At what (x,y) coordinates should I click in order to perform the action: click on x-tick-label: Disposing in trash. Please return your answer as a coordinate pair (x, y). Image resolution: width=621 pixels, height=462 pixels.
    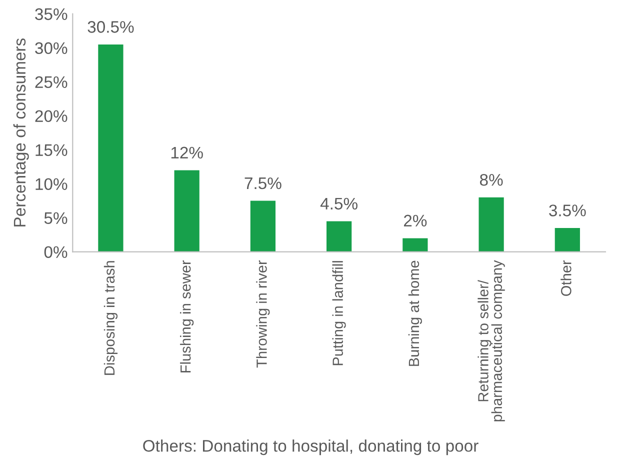
    Looking at the image, I should click on (111, 318).